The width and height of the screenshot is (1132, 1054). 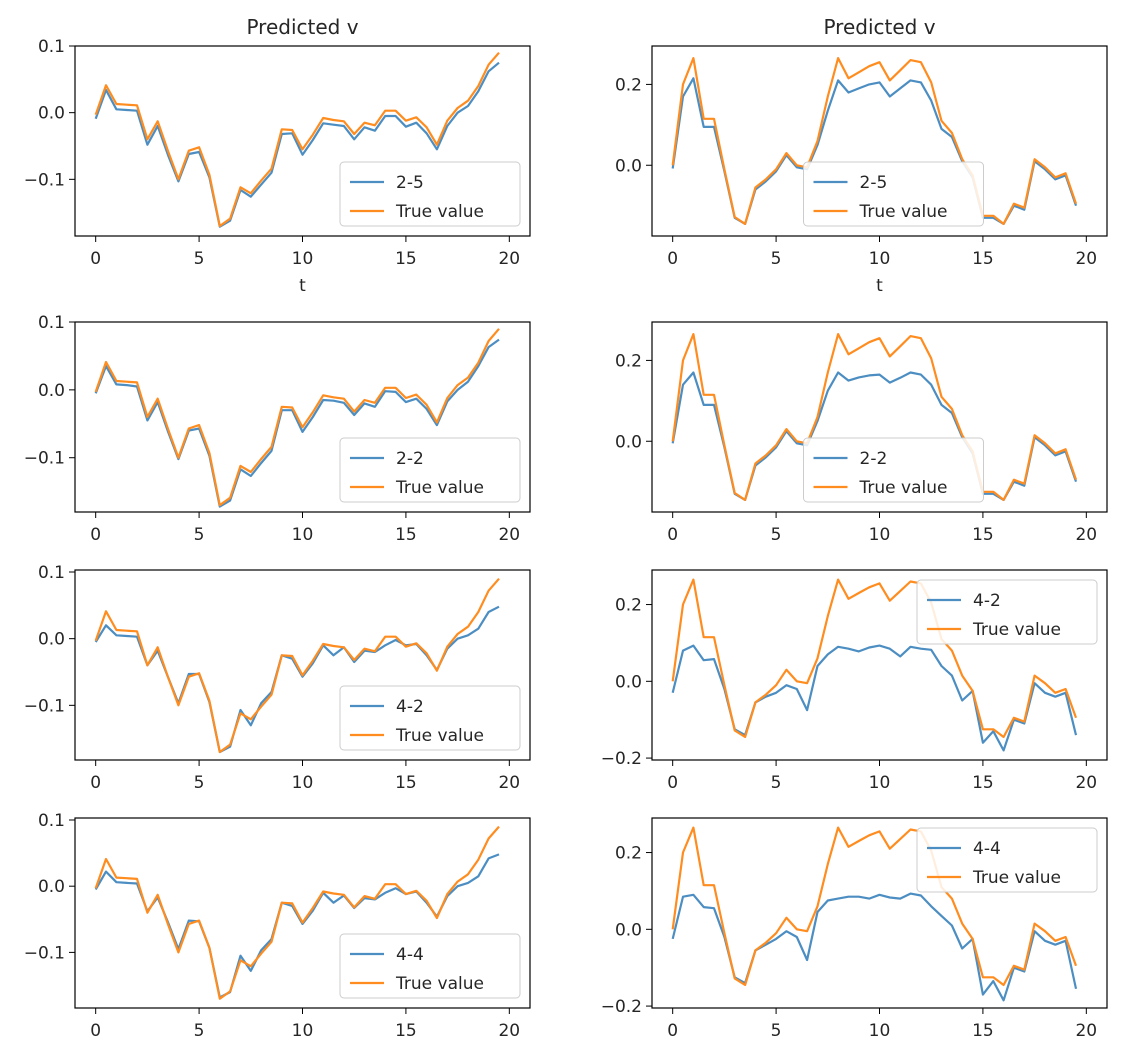 What do you see at coordinates (874, 947) in the screenshot?
I see `predicted-series-line` at bounding box center [874, 947].